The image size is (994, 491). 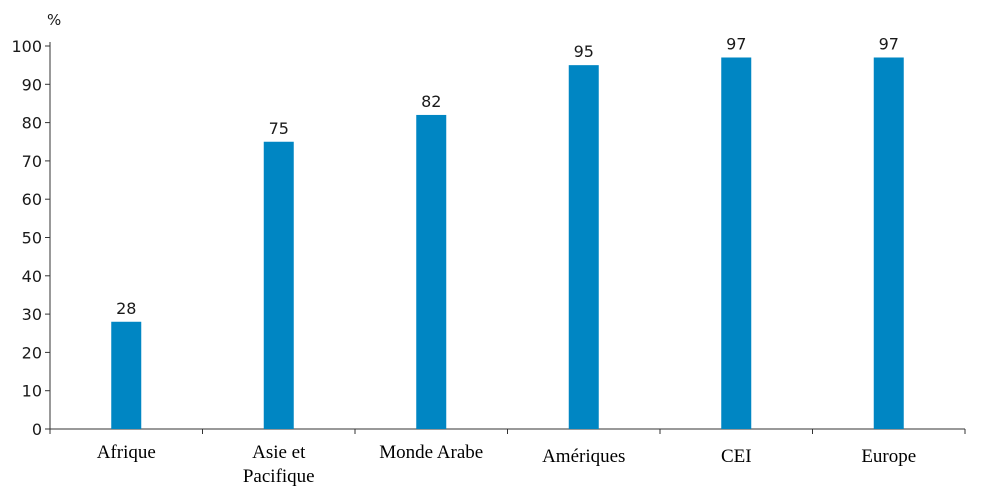 What do you see at coordinates (32, 276) in the screenshot?
I see `y-tick-label: 40` at bounding box center [32, 276].